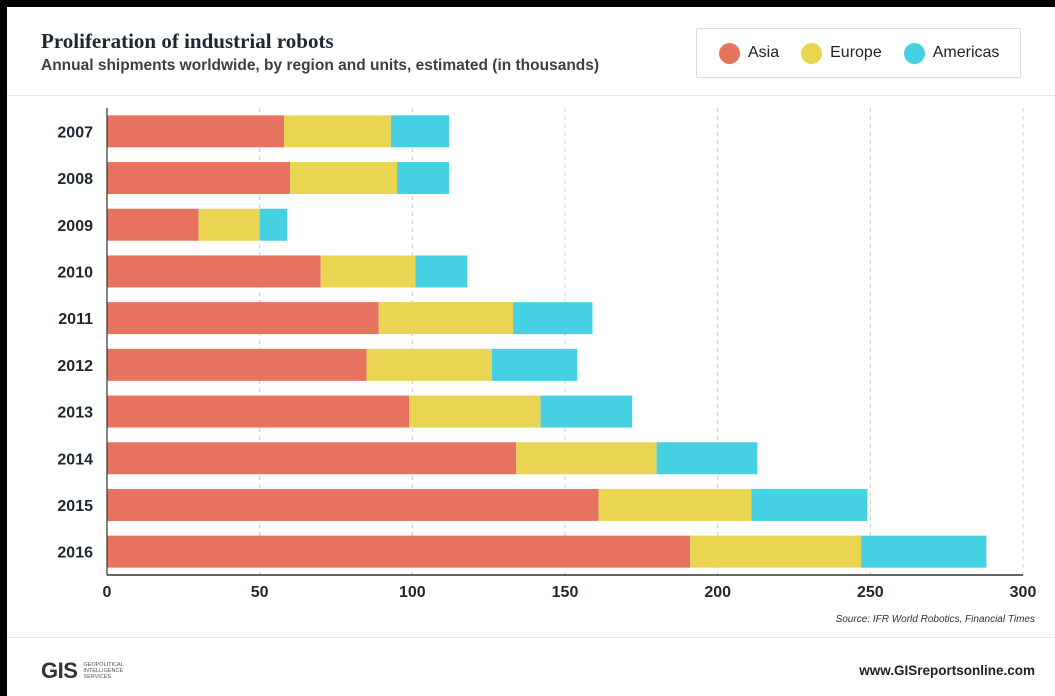 Image resolution: width=1055 pixels, height=696 pixels. I want to click on footer-url: www.GISreportsonline.com, so click(947, 670).